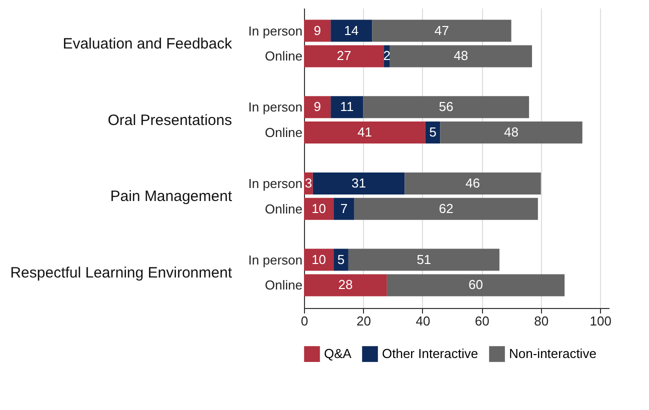 The image size is (649, 410). I want to click on data-label: 51, so click(424, 259).